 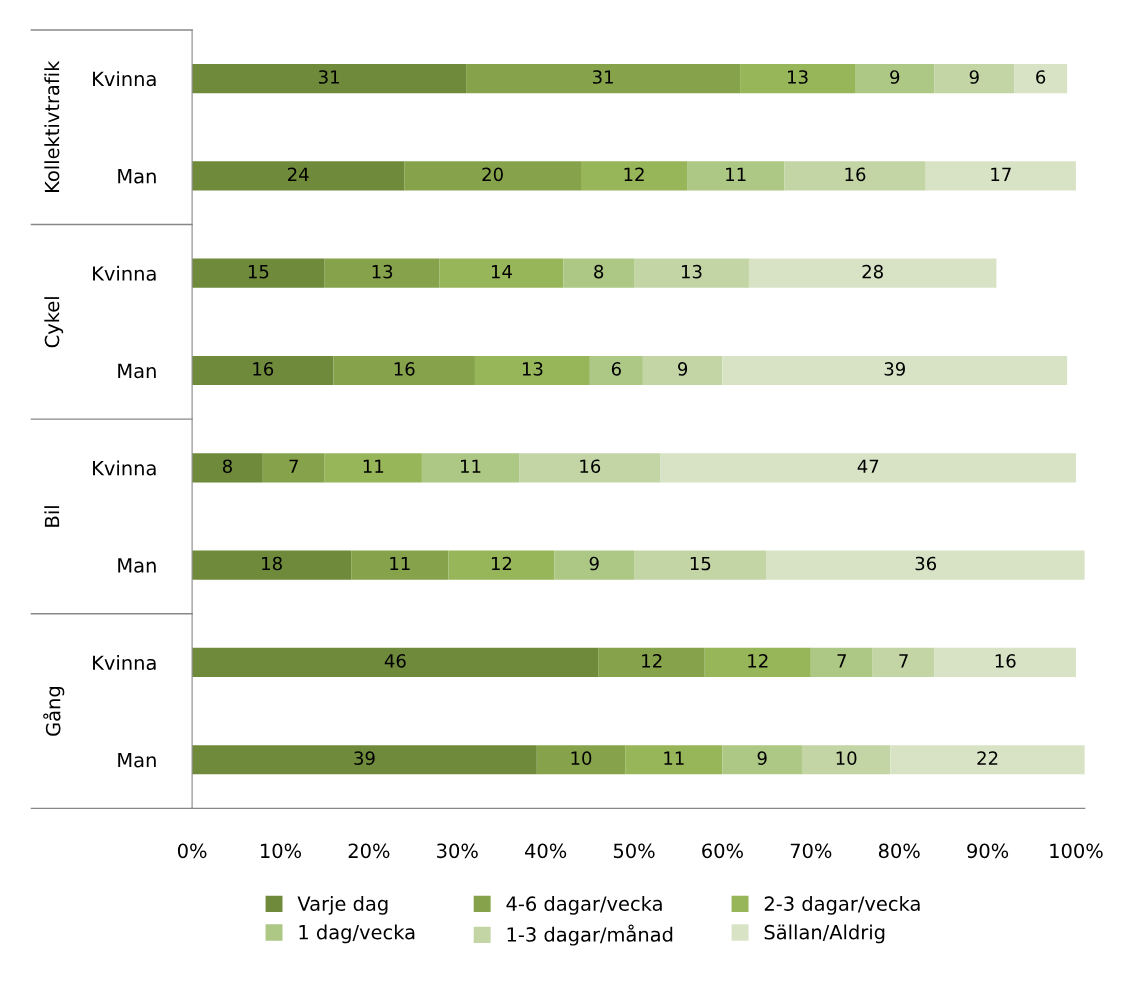 I want to click on legend-label: Sällan/Aldrig, so click(x=824, y=934).